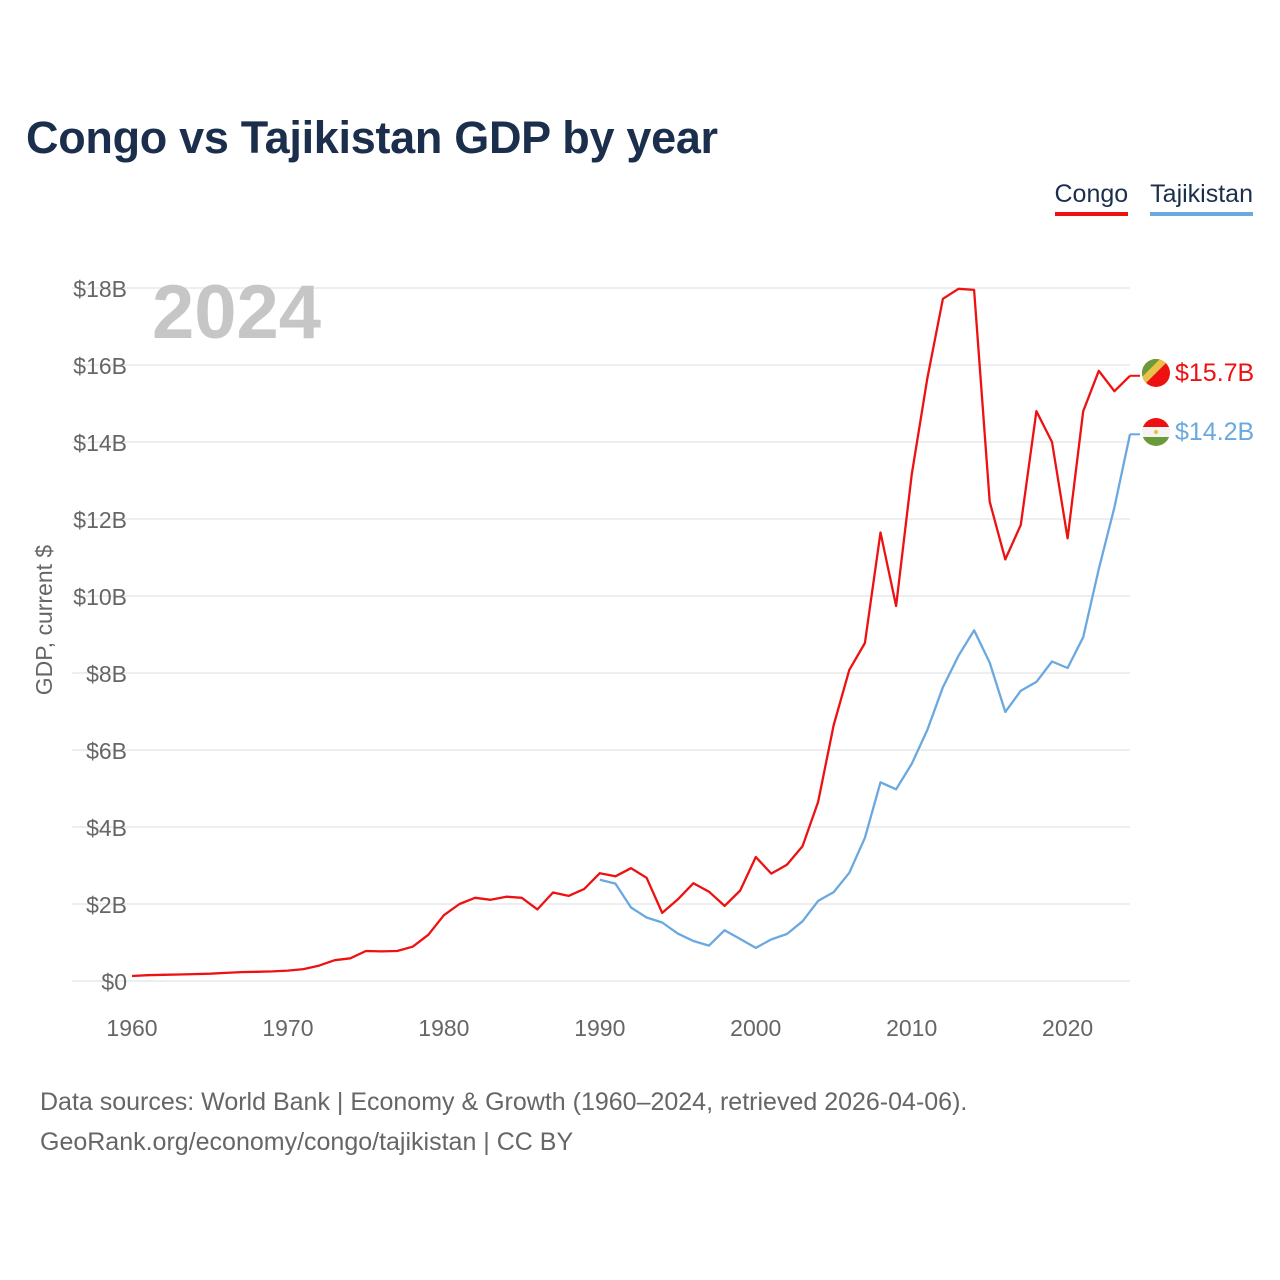 The width and height of the screenshot is (1280, 1280). I want to click on tajikistan-flag-icon, so click(1156, 432).